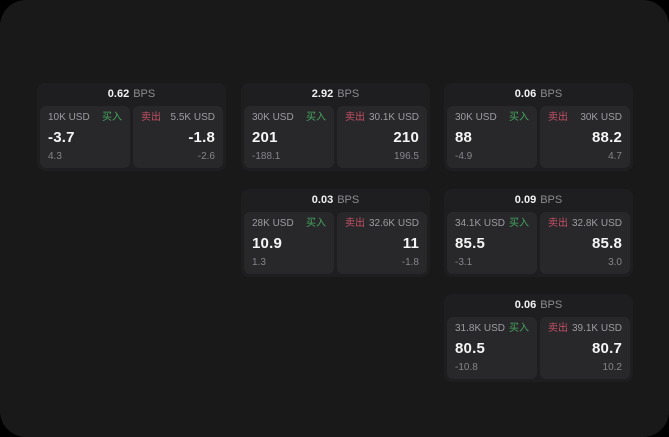 The image size is (669, 437). Describe the element at coordinates (538, 137) in the screenshot. I see `price-tiles: 30K USD 买入 88 -4.9 卖出 30K USD 88.2 4.7` at that location.